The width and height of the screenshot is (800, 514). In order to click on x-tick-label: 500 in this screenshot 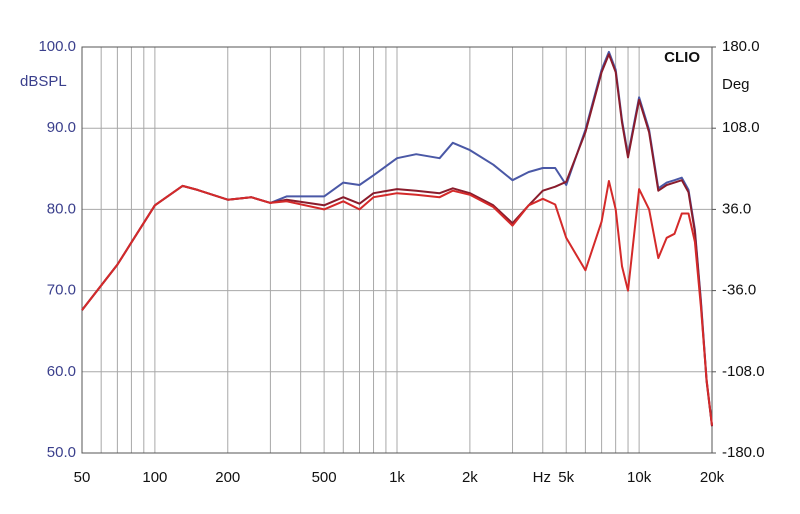, I will do `click(324, 477)`.